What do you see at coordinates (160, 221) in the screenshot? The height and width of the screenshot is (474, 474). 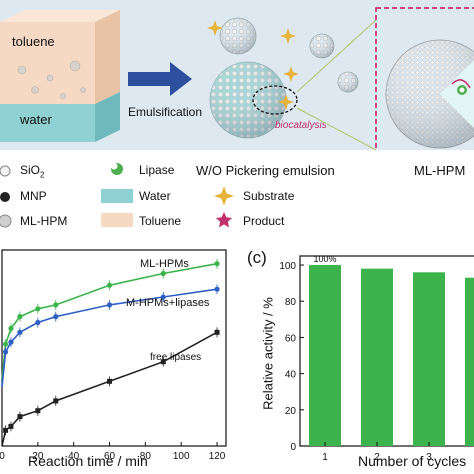 I see `legend-toluene-label: Toluene` at bounding box center [160, 221].